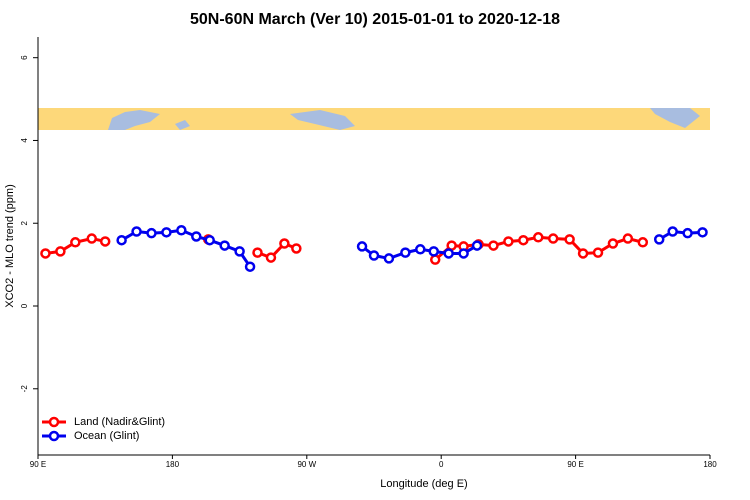 The image size is (750, 500). I want to click on y-tick-label: 0, so click(24, 305).